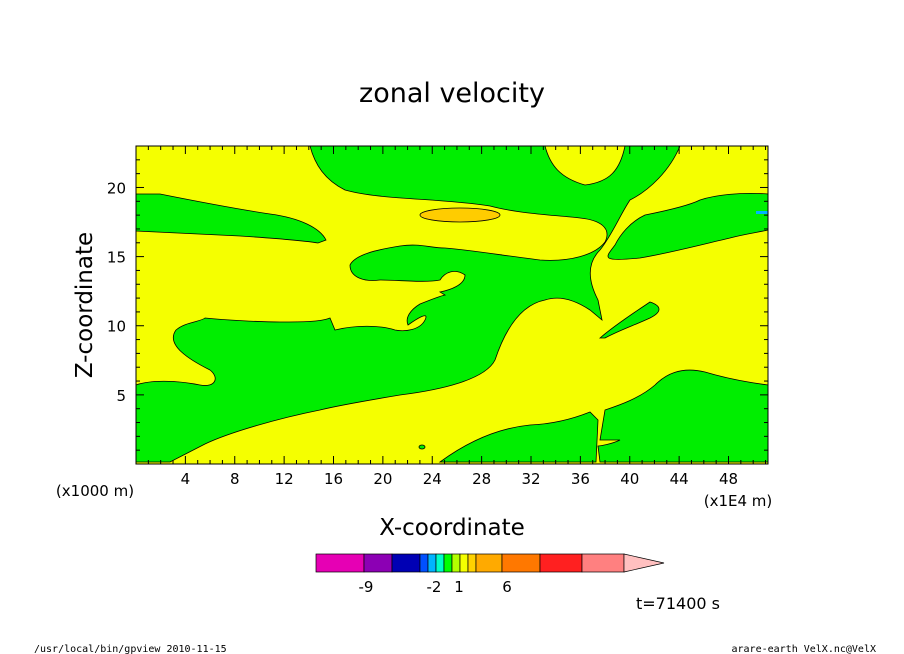 The height and width of the screenshot is (654, 904). What do you see at coordinates (333, 479) in the screenshot?
I see `x-tick-label: 16` at bounding box center [333, 479].